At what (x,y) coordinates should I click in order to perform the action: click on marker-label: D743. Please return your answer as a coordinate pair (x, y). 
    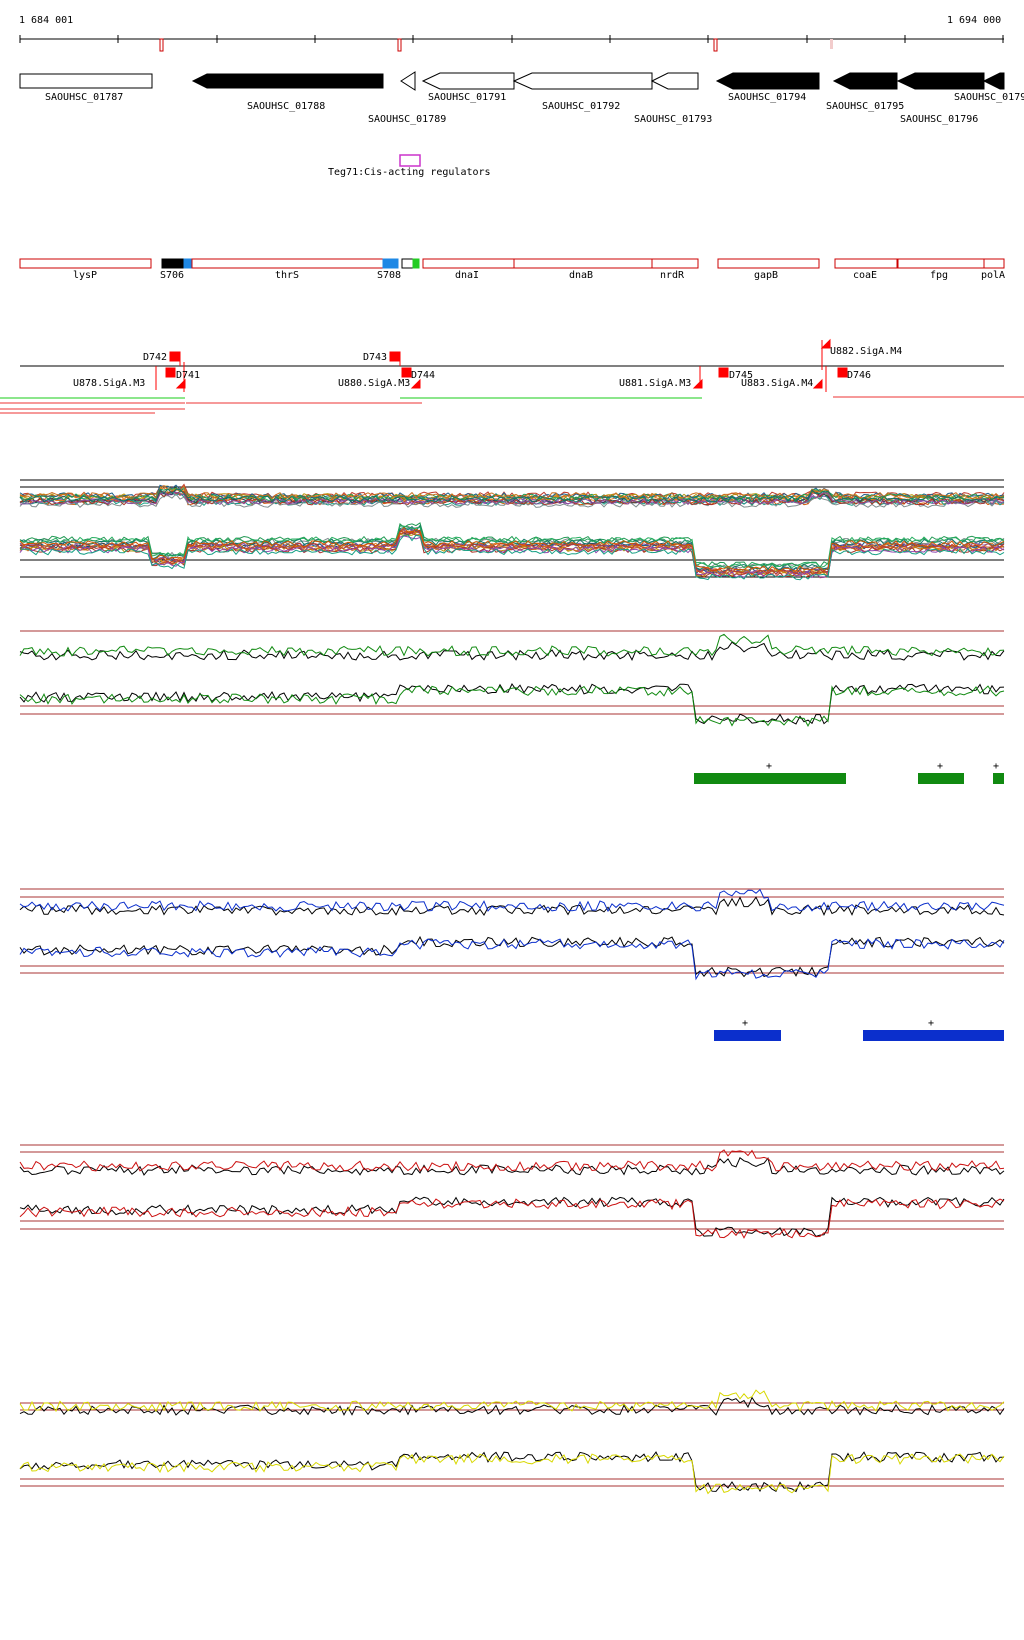
    Looking at the image, I should click on (375, 357).